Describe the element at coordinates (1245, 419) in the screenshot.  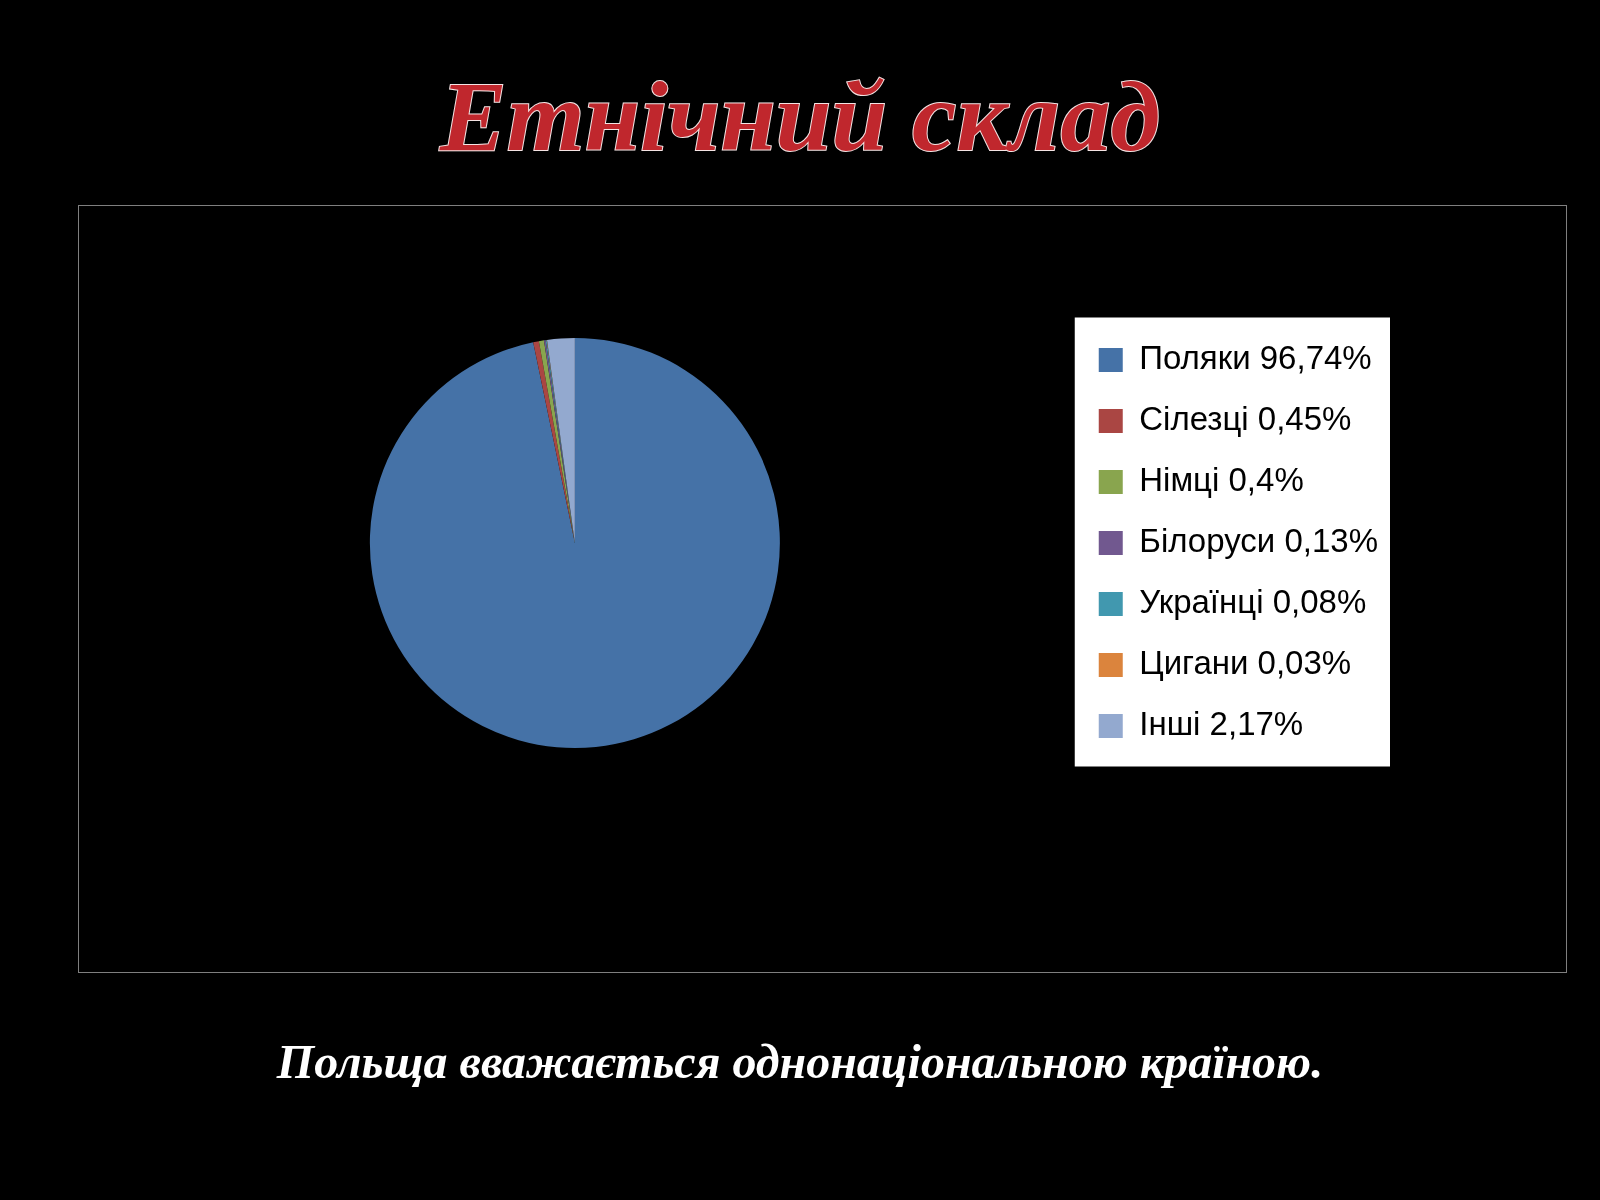
I see `legend-label: Сілезці 0,45%` at that location.